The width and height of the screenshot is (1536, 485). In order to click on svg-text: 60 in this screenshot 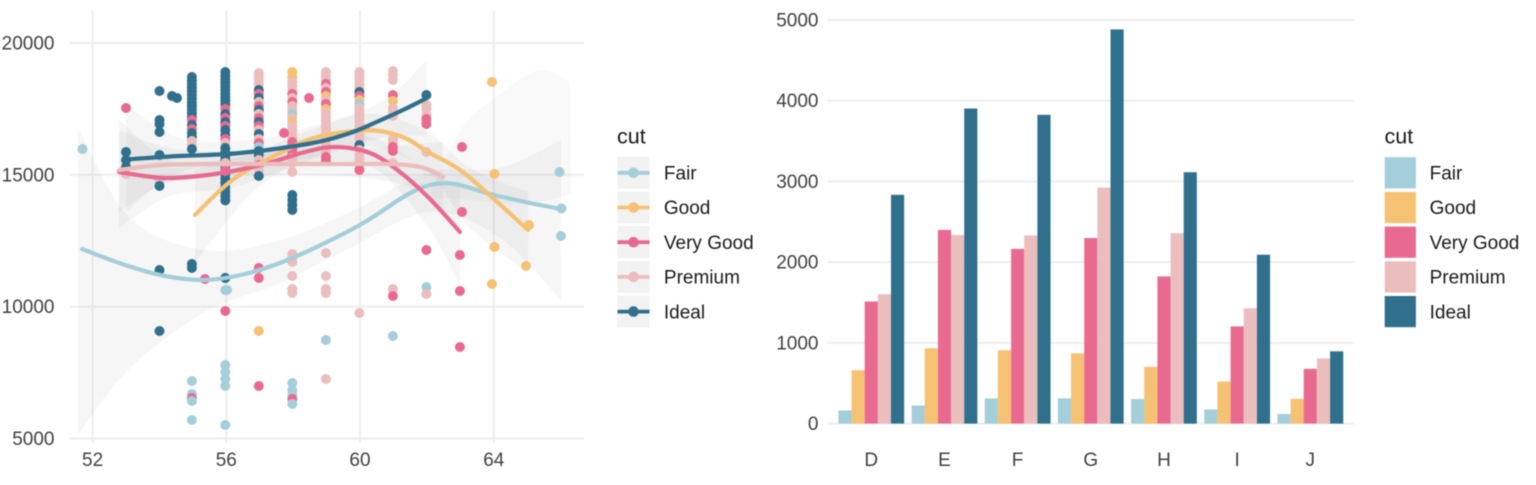, I will do `click(359, 460)`.